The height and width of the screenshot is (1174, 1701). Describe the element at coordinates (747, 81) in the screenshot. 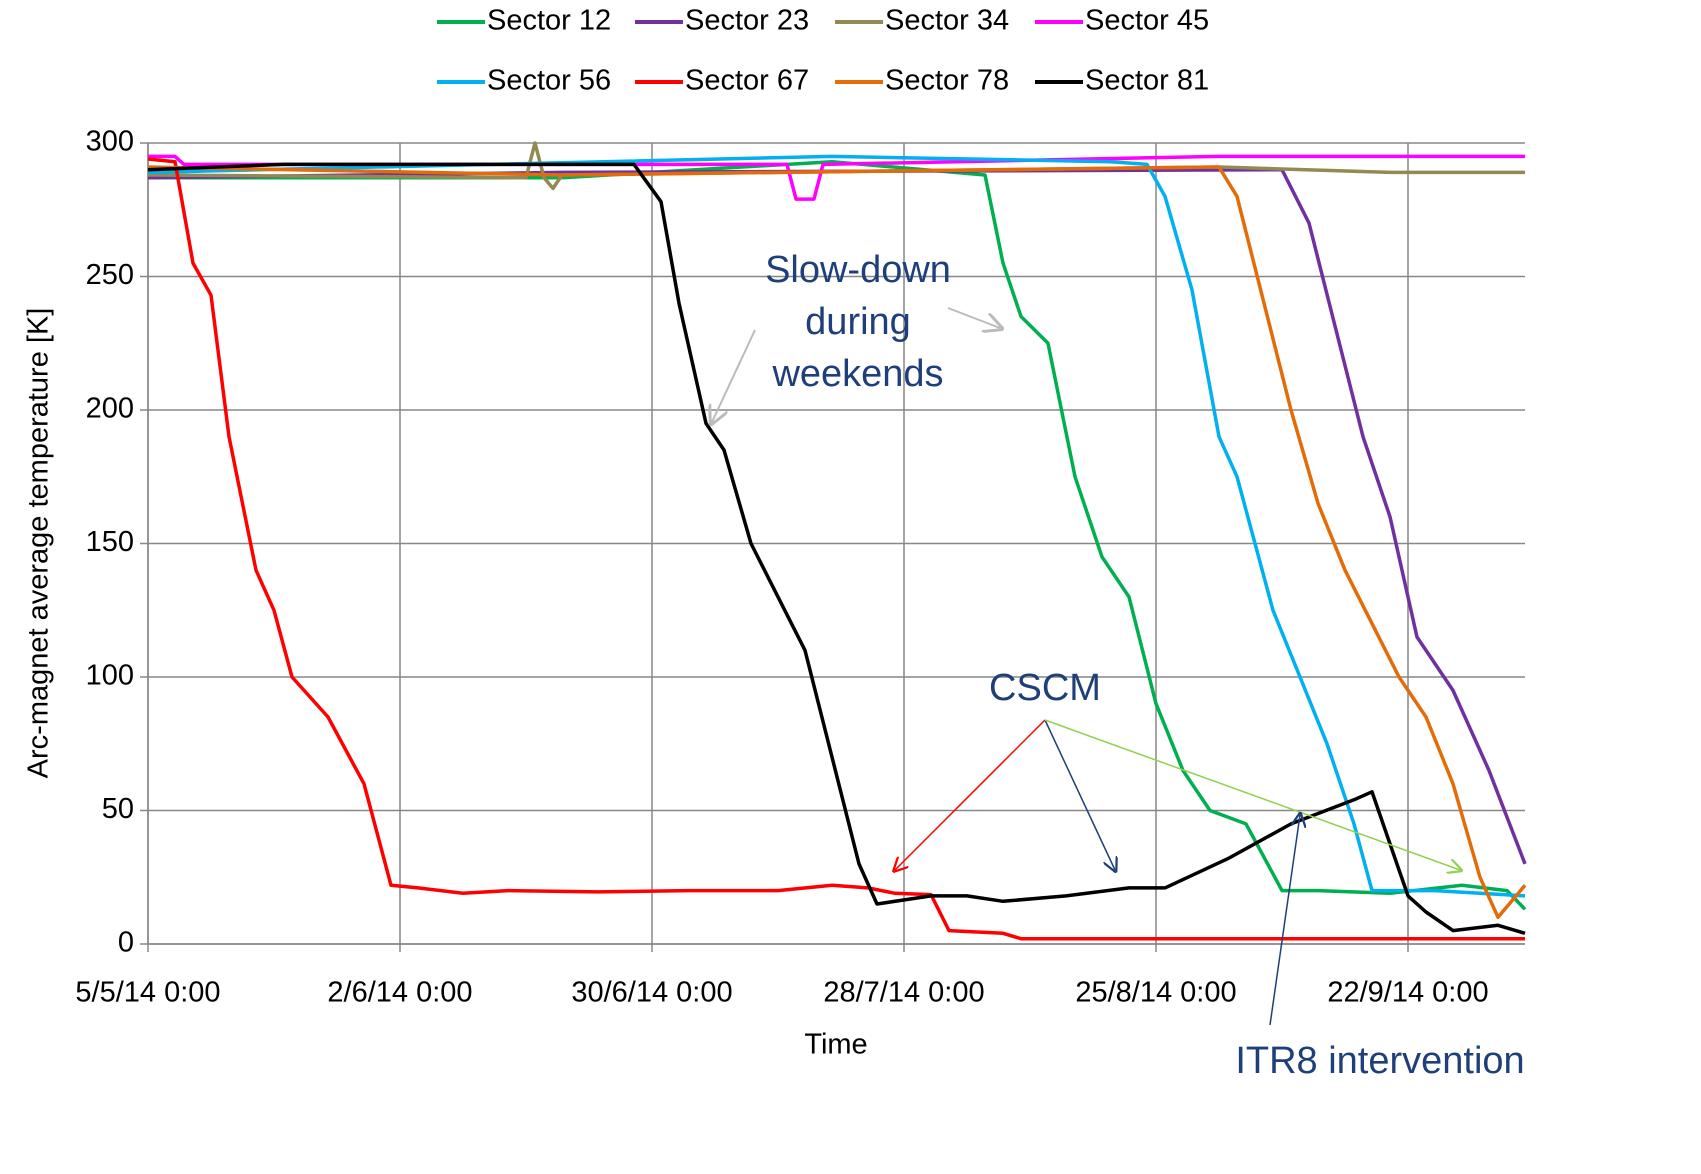

I see `legend-label: Sector 67` at that location.